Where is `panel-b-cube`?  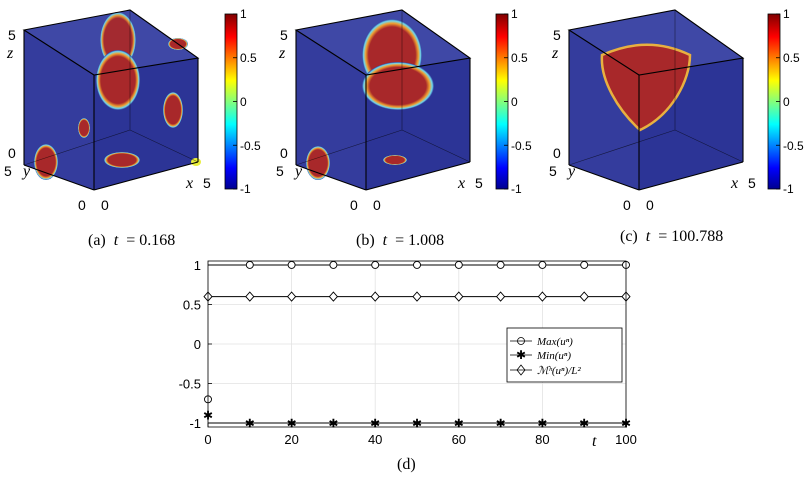
panel-b-cube is located at coordinates (383, 100).